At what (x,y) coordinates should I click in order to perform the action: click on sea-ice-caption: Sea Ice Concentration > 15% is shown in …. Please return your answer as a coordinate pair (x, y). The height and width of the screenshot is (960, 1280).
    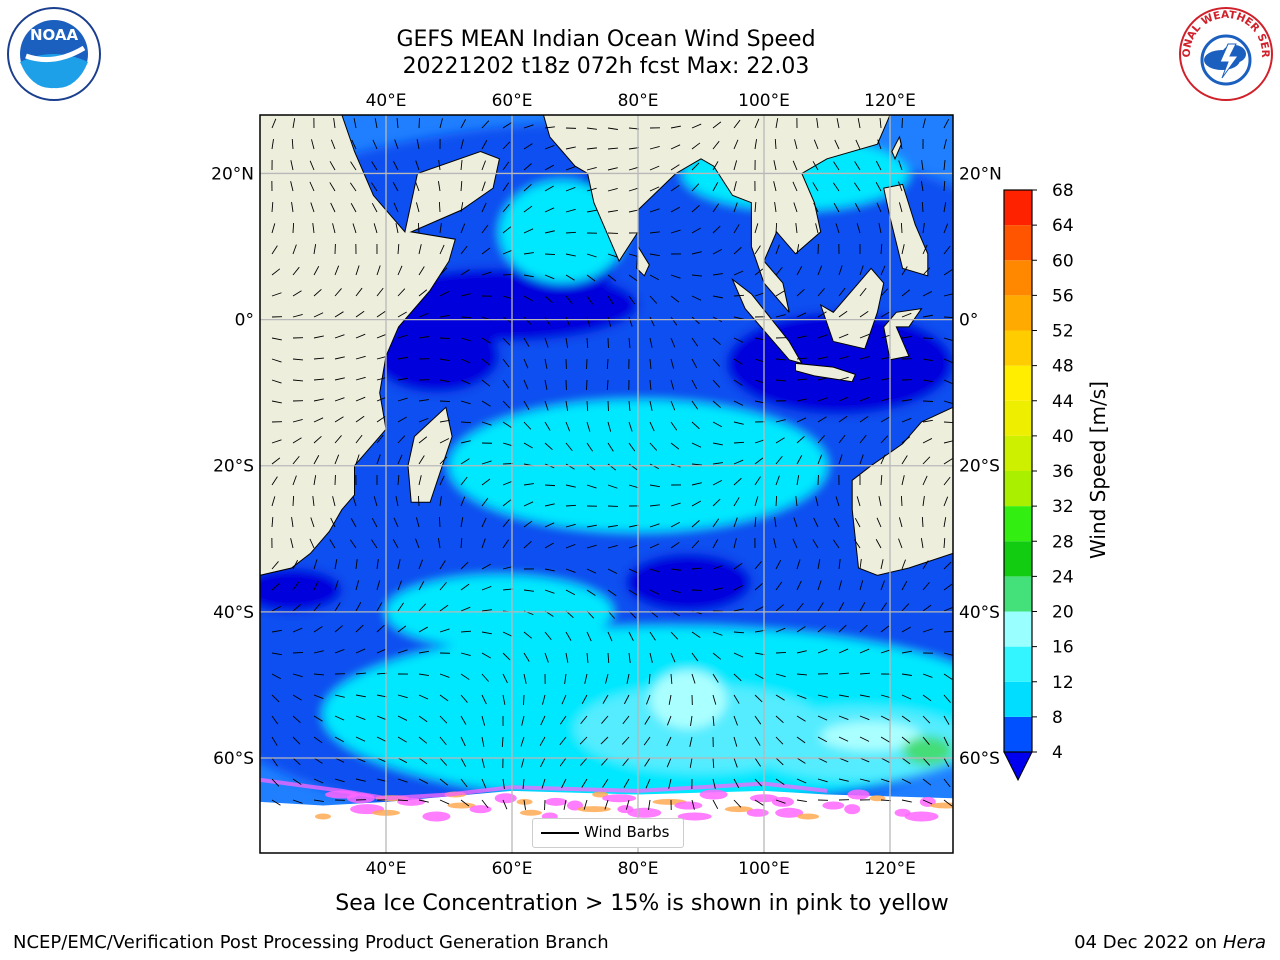
    Looking at the image, I should click on (642, 903).